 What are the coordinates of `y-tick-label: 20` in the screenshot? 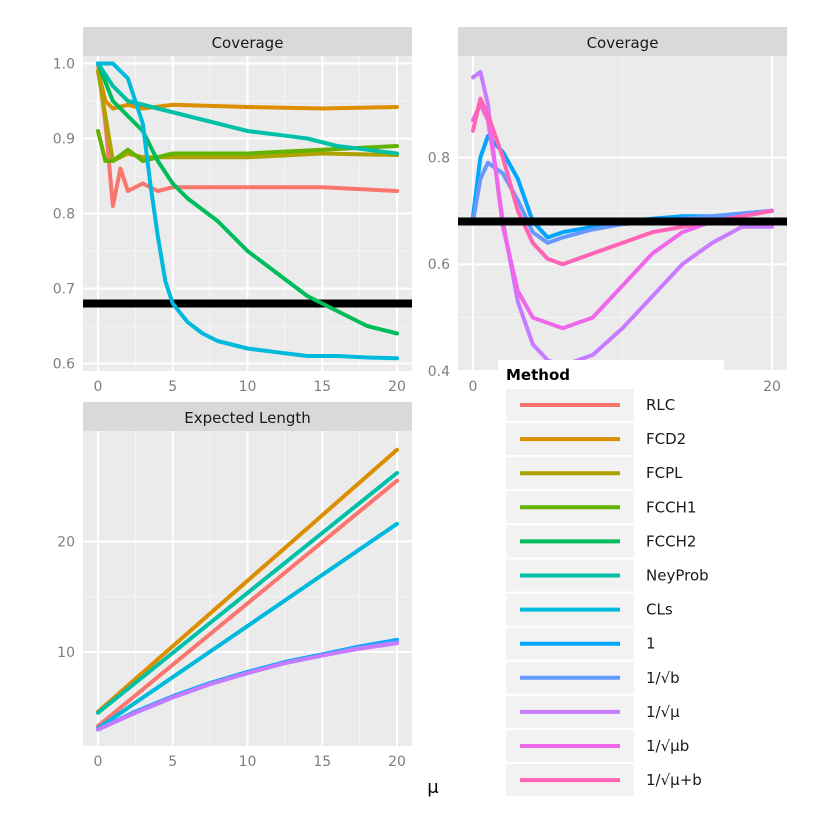 It's located at (66, 543).